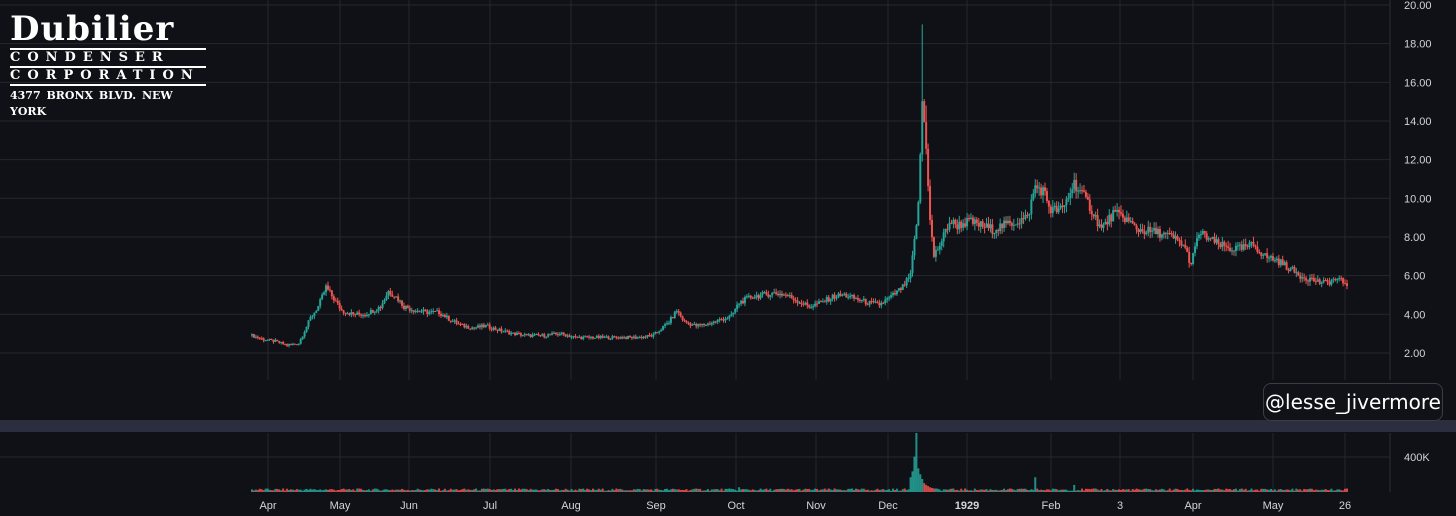 This screenshot has height=516, width=1456. Describe the element at coordinates (735, 506) in the screenshot. I see `x-tick-label: Oct` at that location.